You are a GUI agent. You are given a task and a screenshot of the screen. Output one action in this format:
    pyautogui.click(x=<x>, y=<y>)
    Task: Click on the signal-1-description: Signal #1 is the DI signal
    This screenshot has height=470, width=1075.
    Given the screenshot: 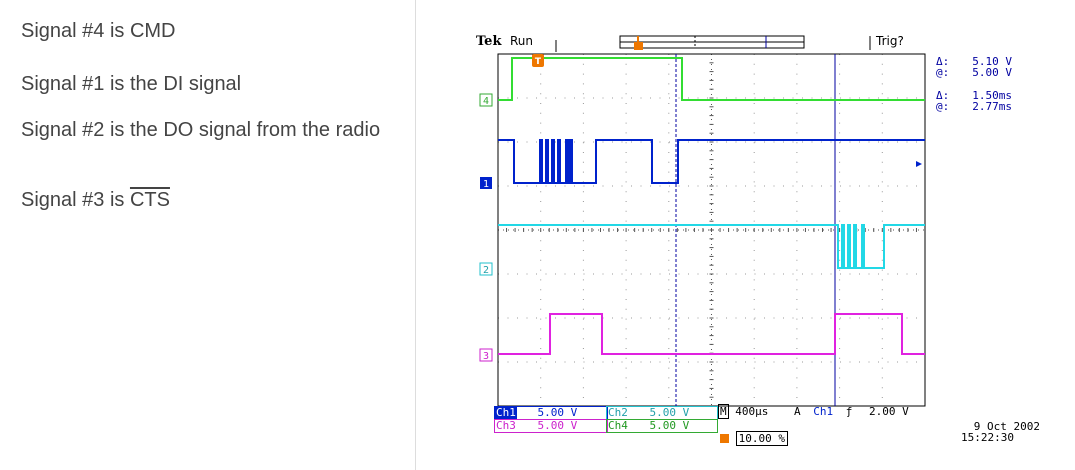 What is the action you would take?
    pyautogui.click(x=131, y=84)
    